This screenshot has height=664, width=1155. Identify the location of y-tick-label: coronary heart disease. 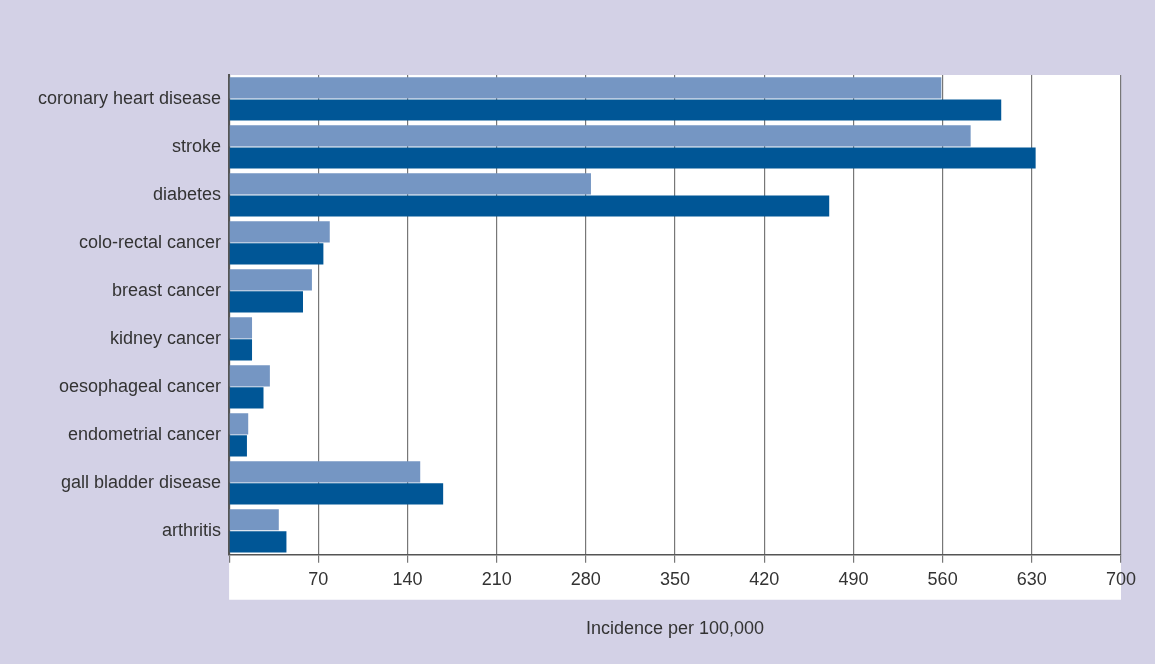
(129, 97).